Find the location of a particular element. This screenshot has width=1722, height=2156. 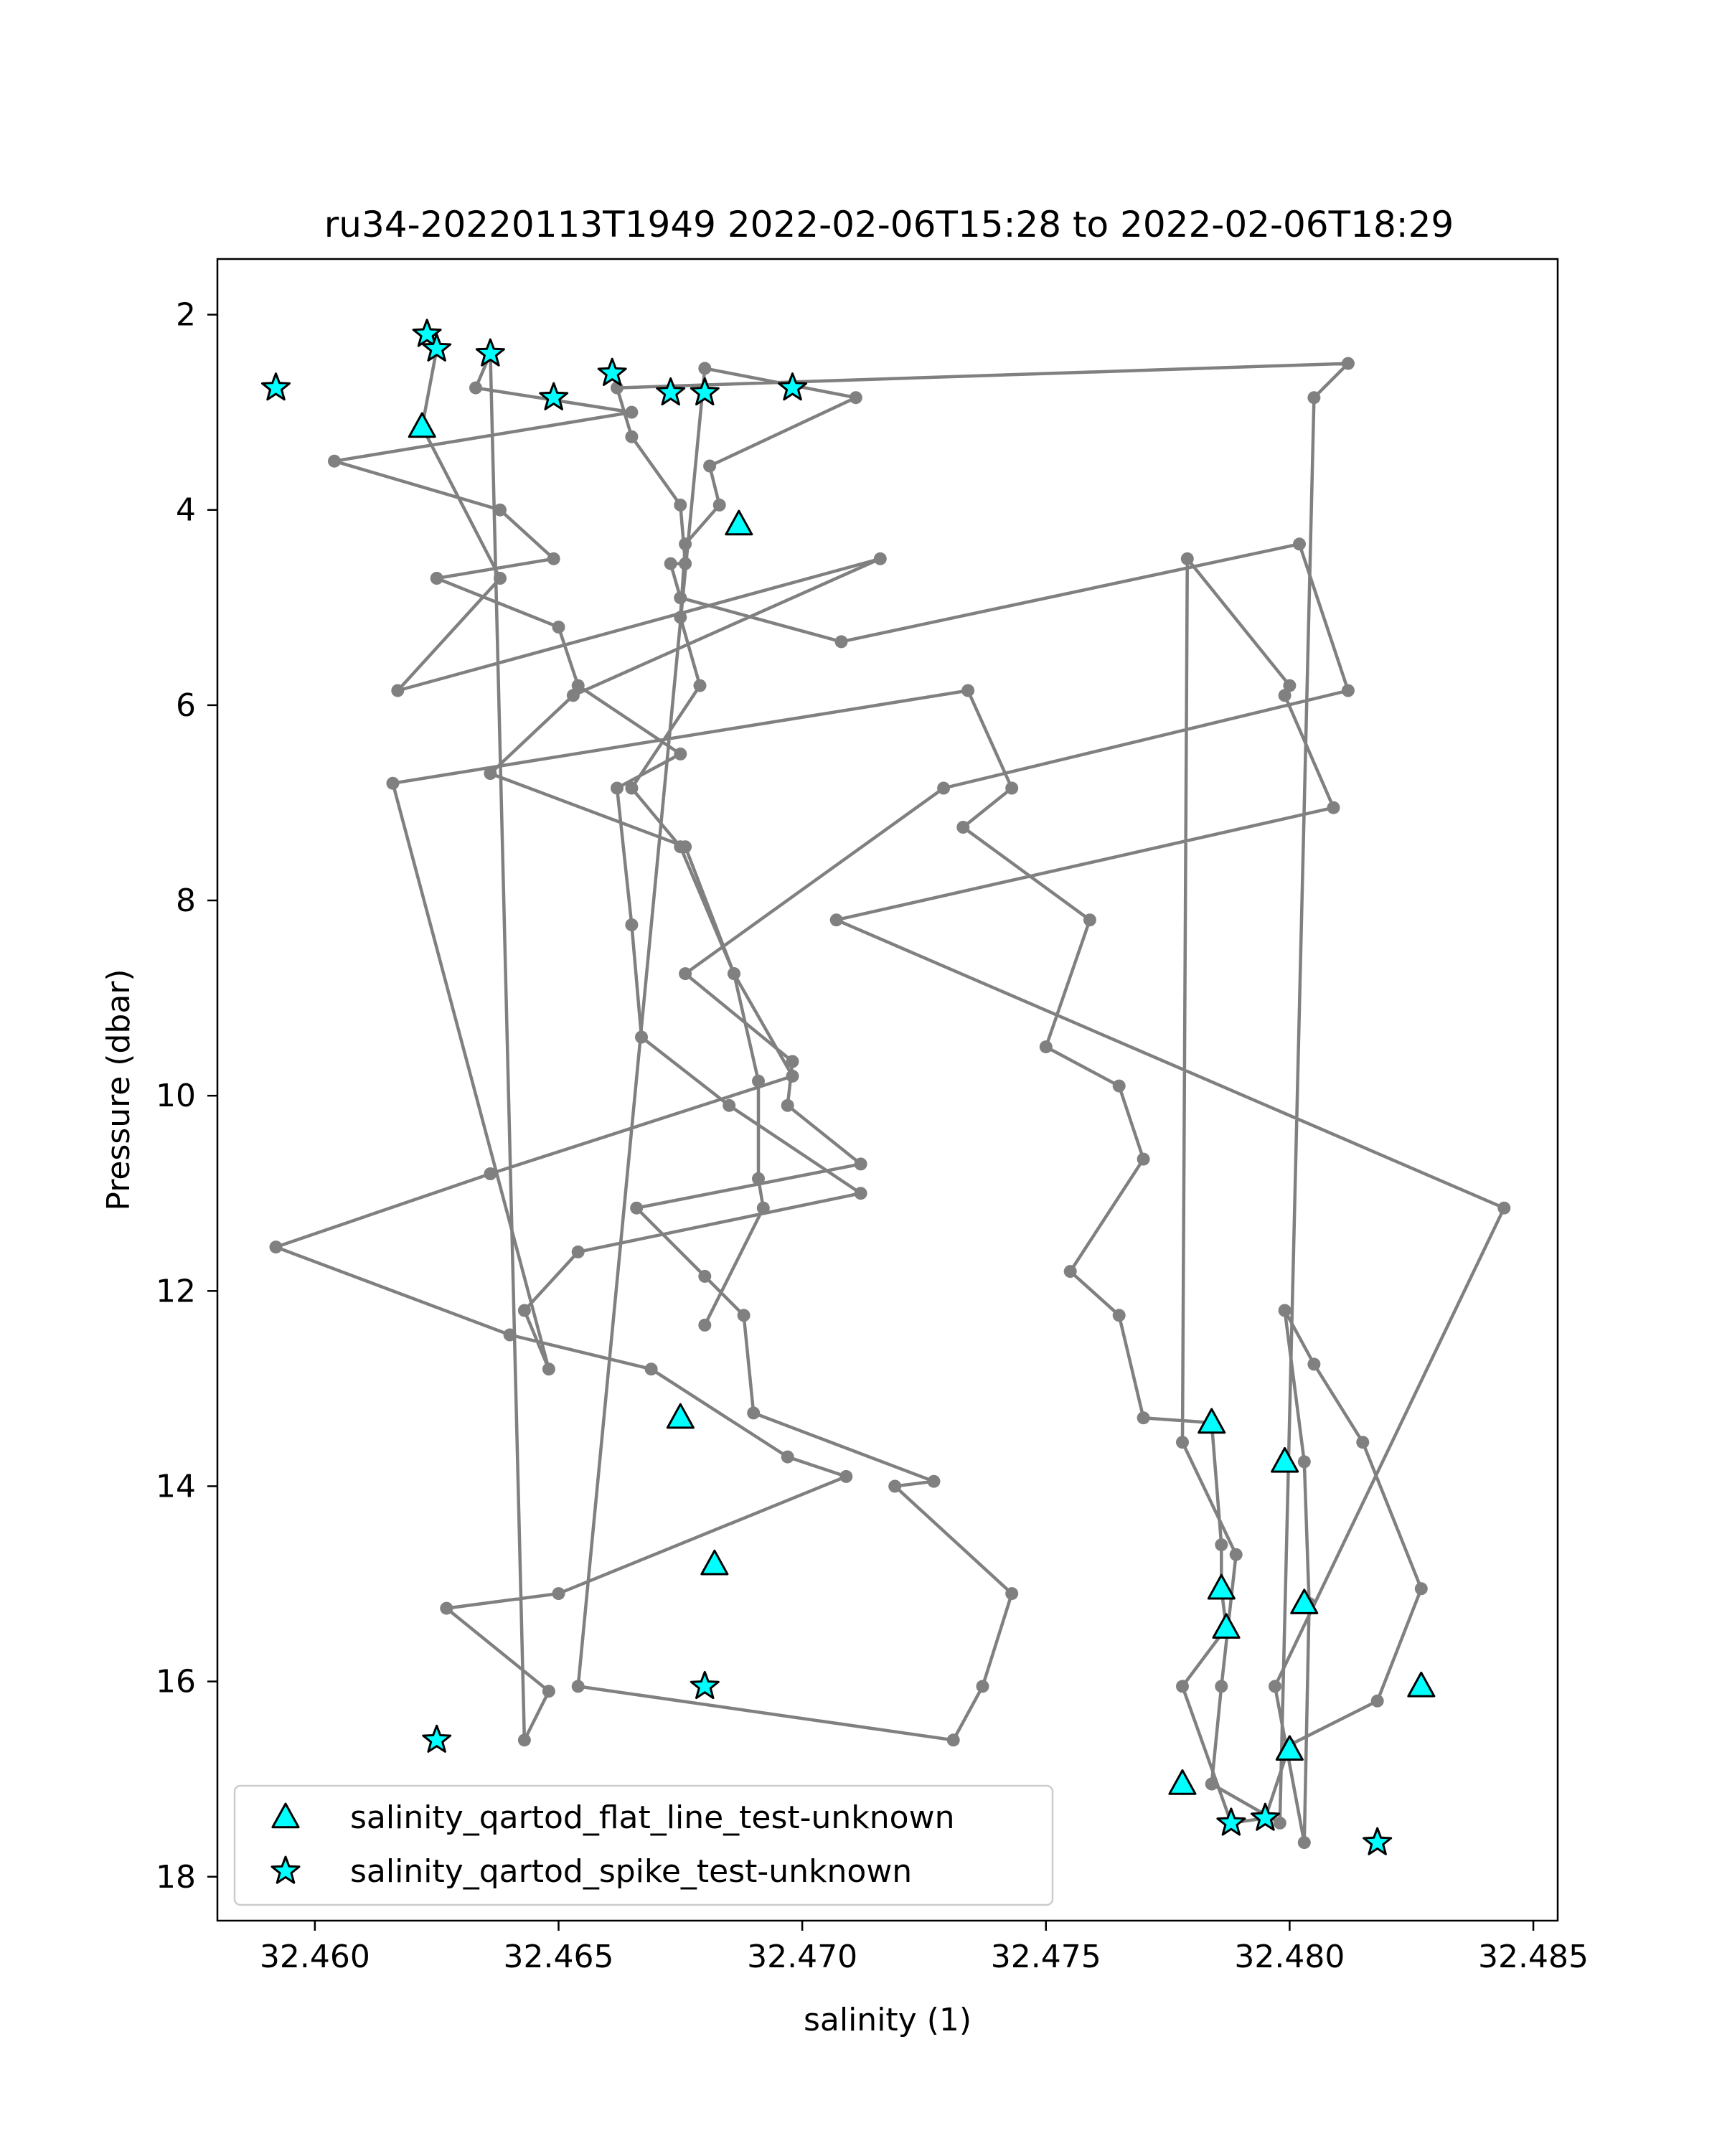

x-tick-label: 32.460 is located at coordinates (315, 1957).